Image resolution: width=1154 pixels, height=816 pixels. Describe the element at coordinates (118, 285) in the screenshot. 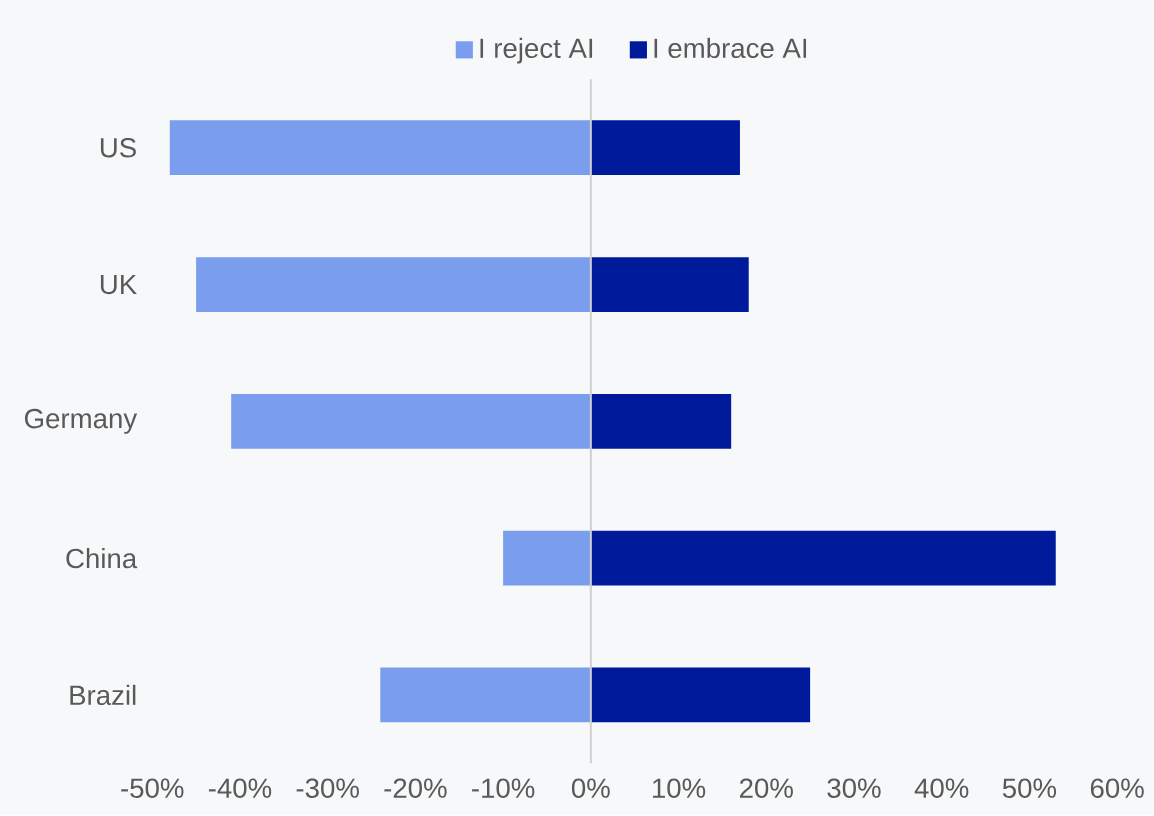

I see `y-tick-label: UK` at that location.